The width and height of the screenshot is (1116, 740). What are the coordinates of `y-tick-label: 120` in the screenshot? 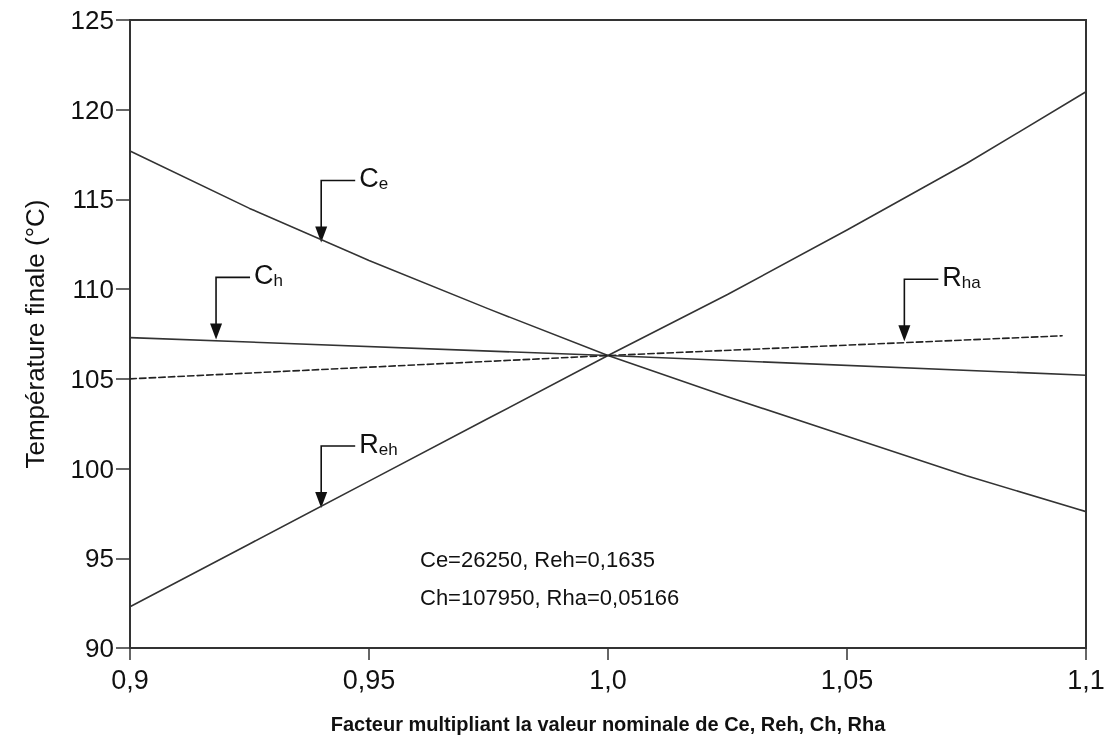 It's located at (92, 109).